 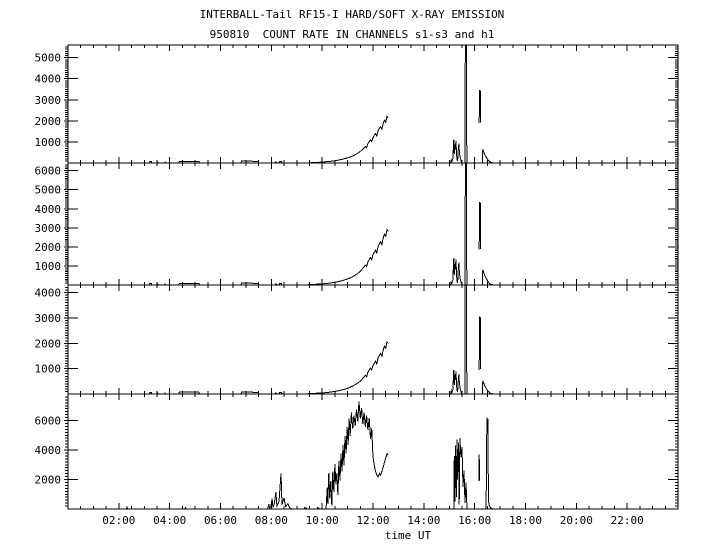 I want to click on x-tick-label: 18:00, so click(x=525, y=520).